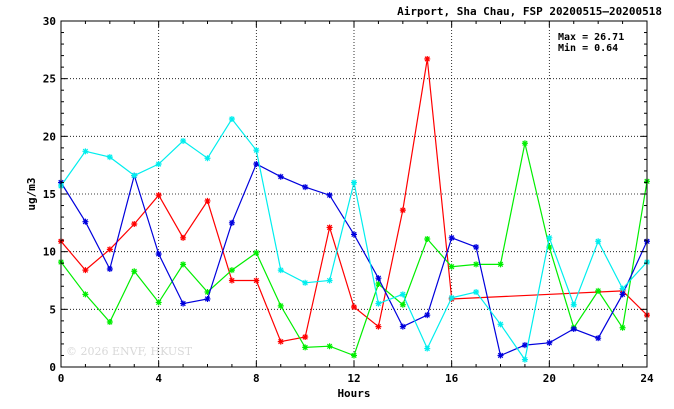 The width and height of the screenshot is (674, 409). Describe the element at coordinates (31, 193) in the screenshot. I see `y-axis-label: ug/m3` at that location.